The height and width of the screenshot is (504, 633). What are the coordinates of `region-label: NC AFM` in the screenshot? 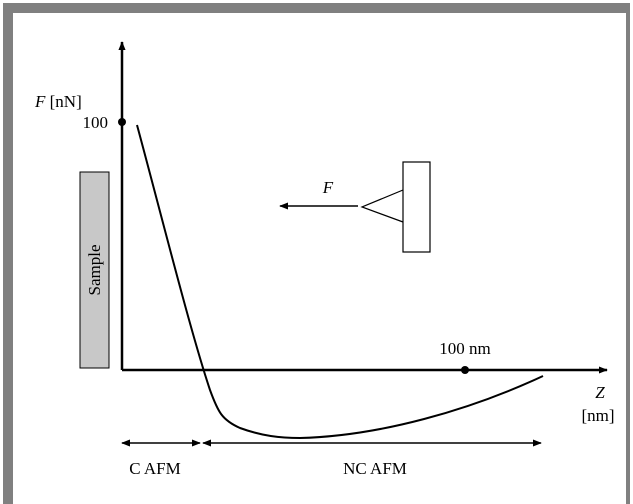 It's located at (375, 468).